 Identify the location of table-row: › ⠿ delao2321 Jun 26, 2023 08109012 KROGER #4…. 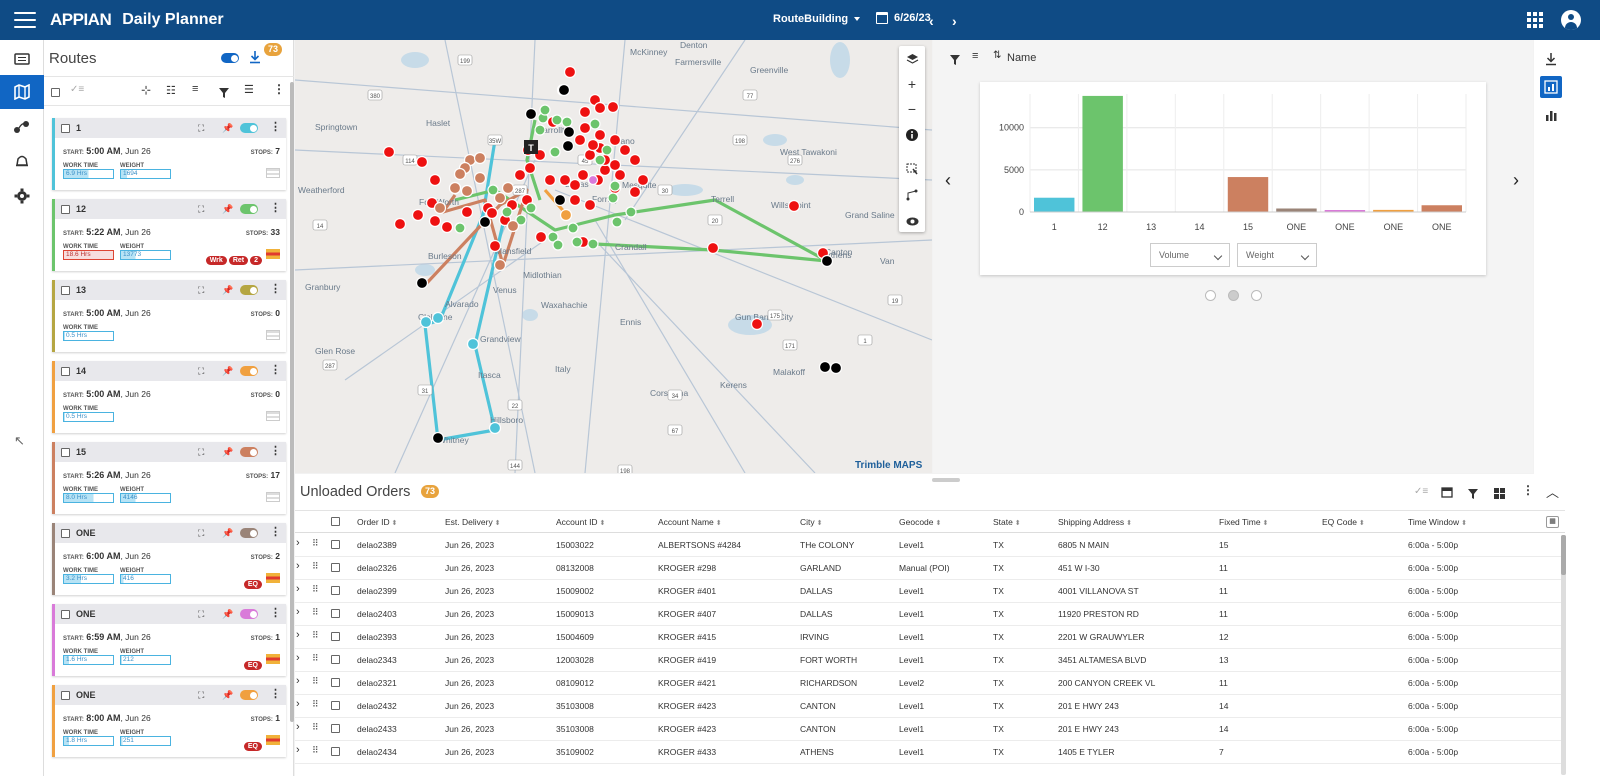
(930, 683).